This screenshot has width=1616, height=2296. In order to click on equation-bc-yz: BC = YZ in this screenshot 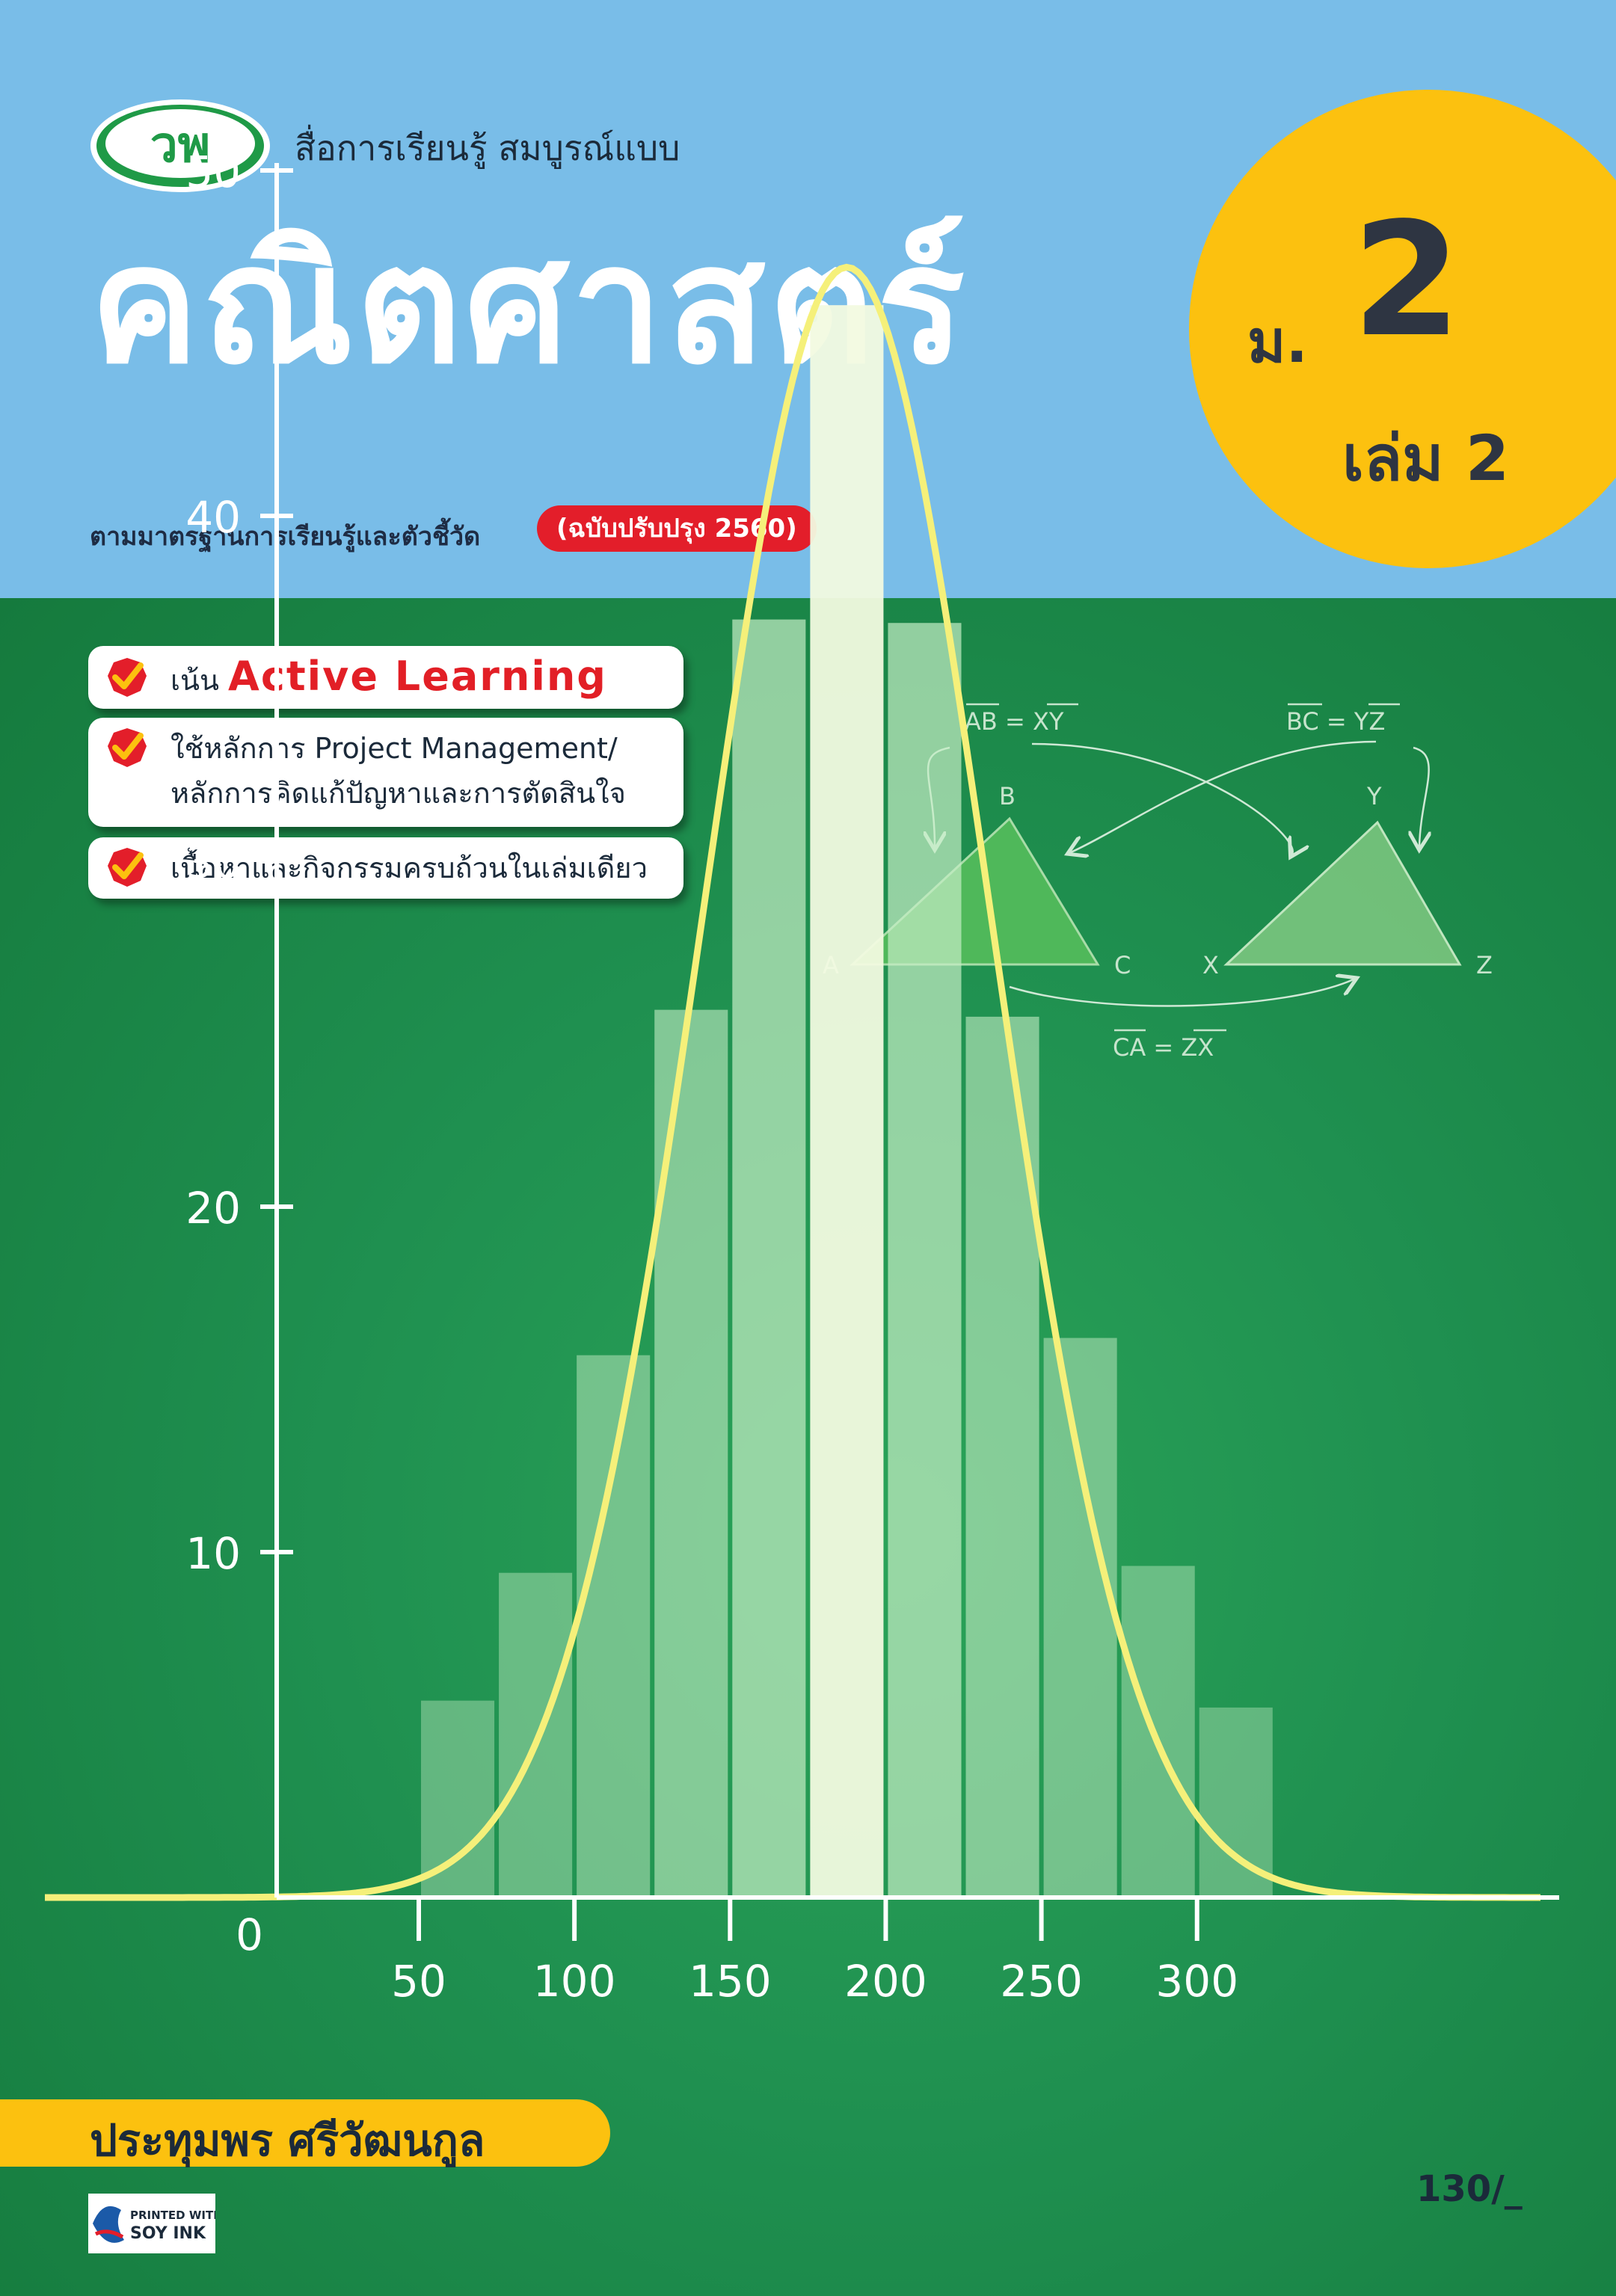, I will do `click(1335, 721)`.